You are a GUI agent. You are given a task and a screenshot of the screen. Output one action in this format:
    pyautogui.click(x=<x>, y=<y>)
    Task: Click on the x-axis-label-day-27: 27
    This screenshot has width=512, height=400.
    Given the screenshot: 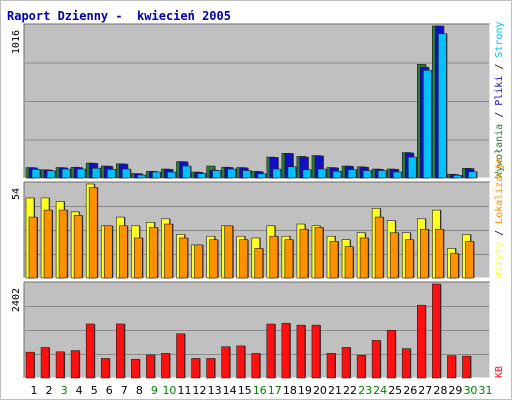 What is the action you would take?
    pyautogui.click(x=425, y=390)
    